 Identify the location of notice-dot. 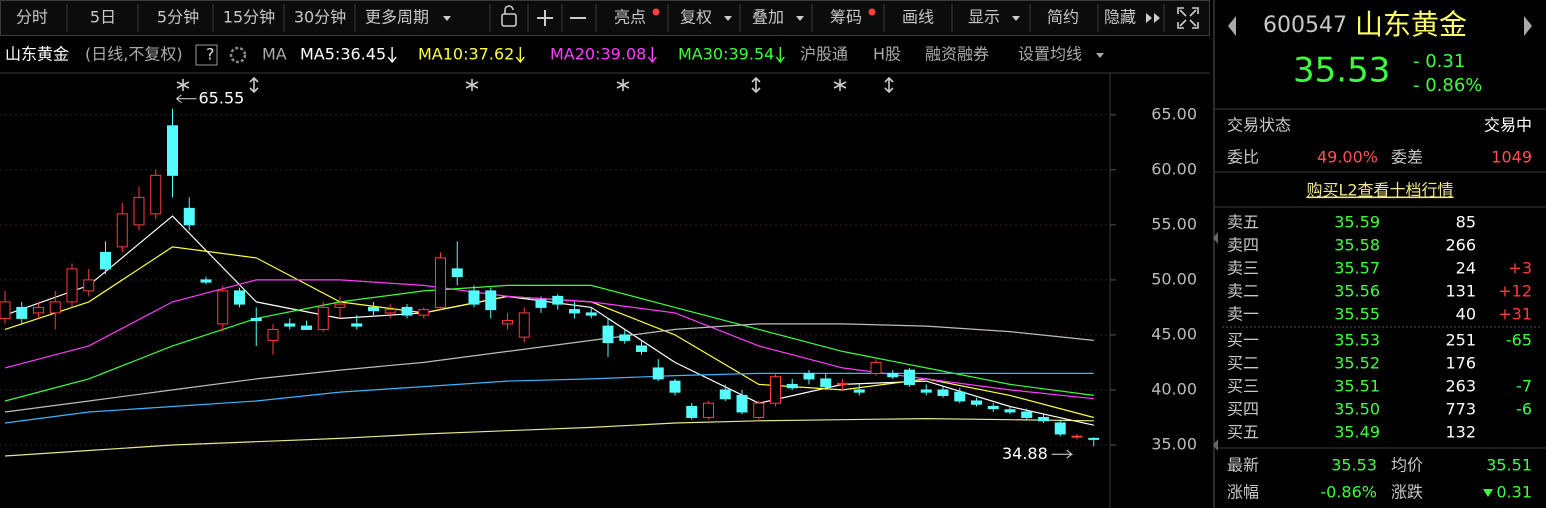
(656, 12).